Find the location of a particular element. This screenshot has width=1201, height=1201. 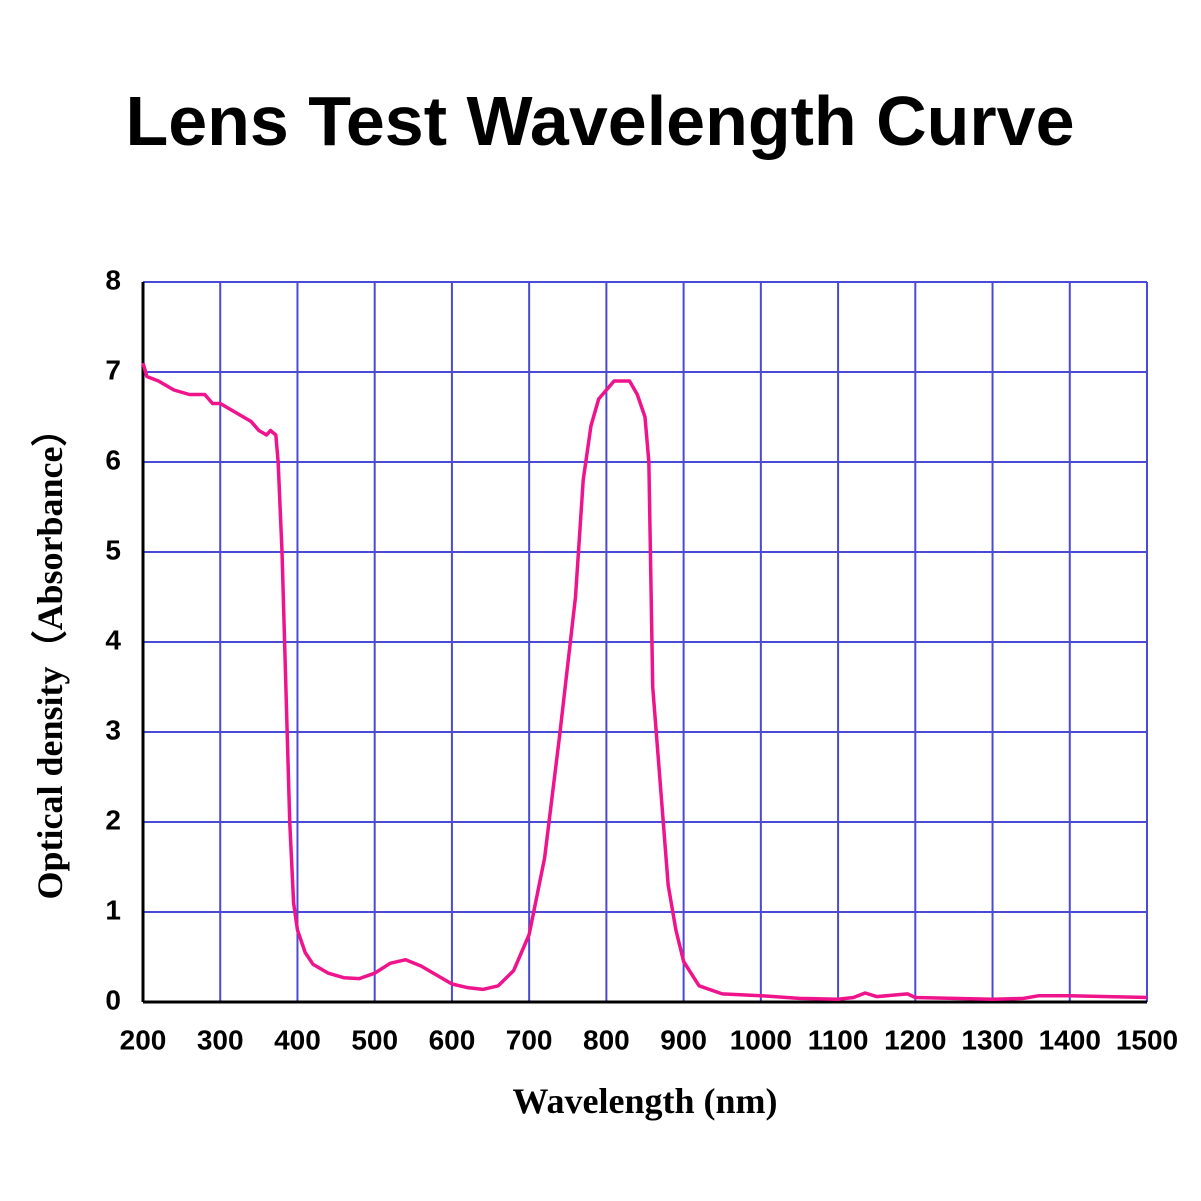

x-tick-label: 300 is located at coordinates (220, 1039).